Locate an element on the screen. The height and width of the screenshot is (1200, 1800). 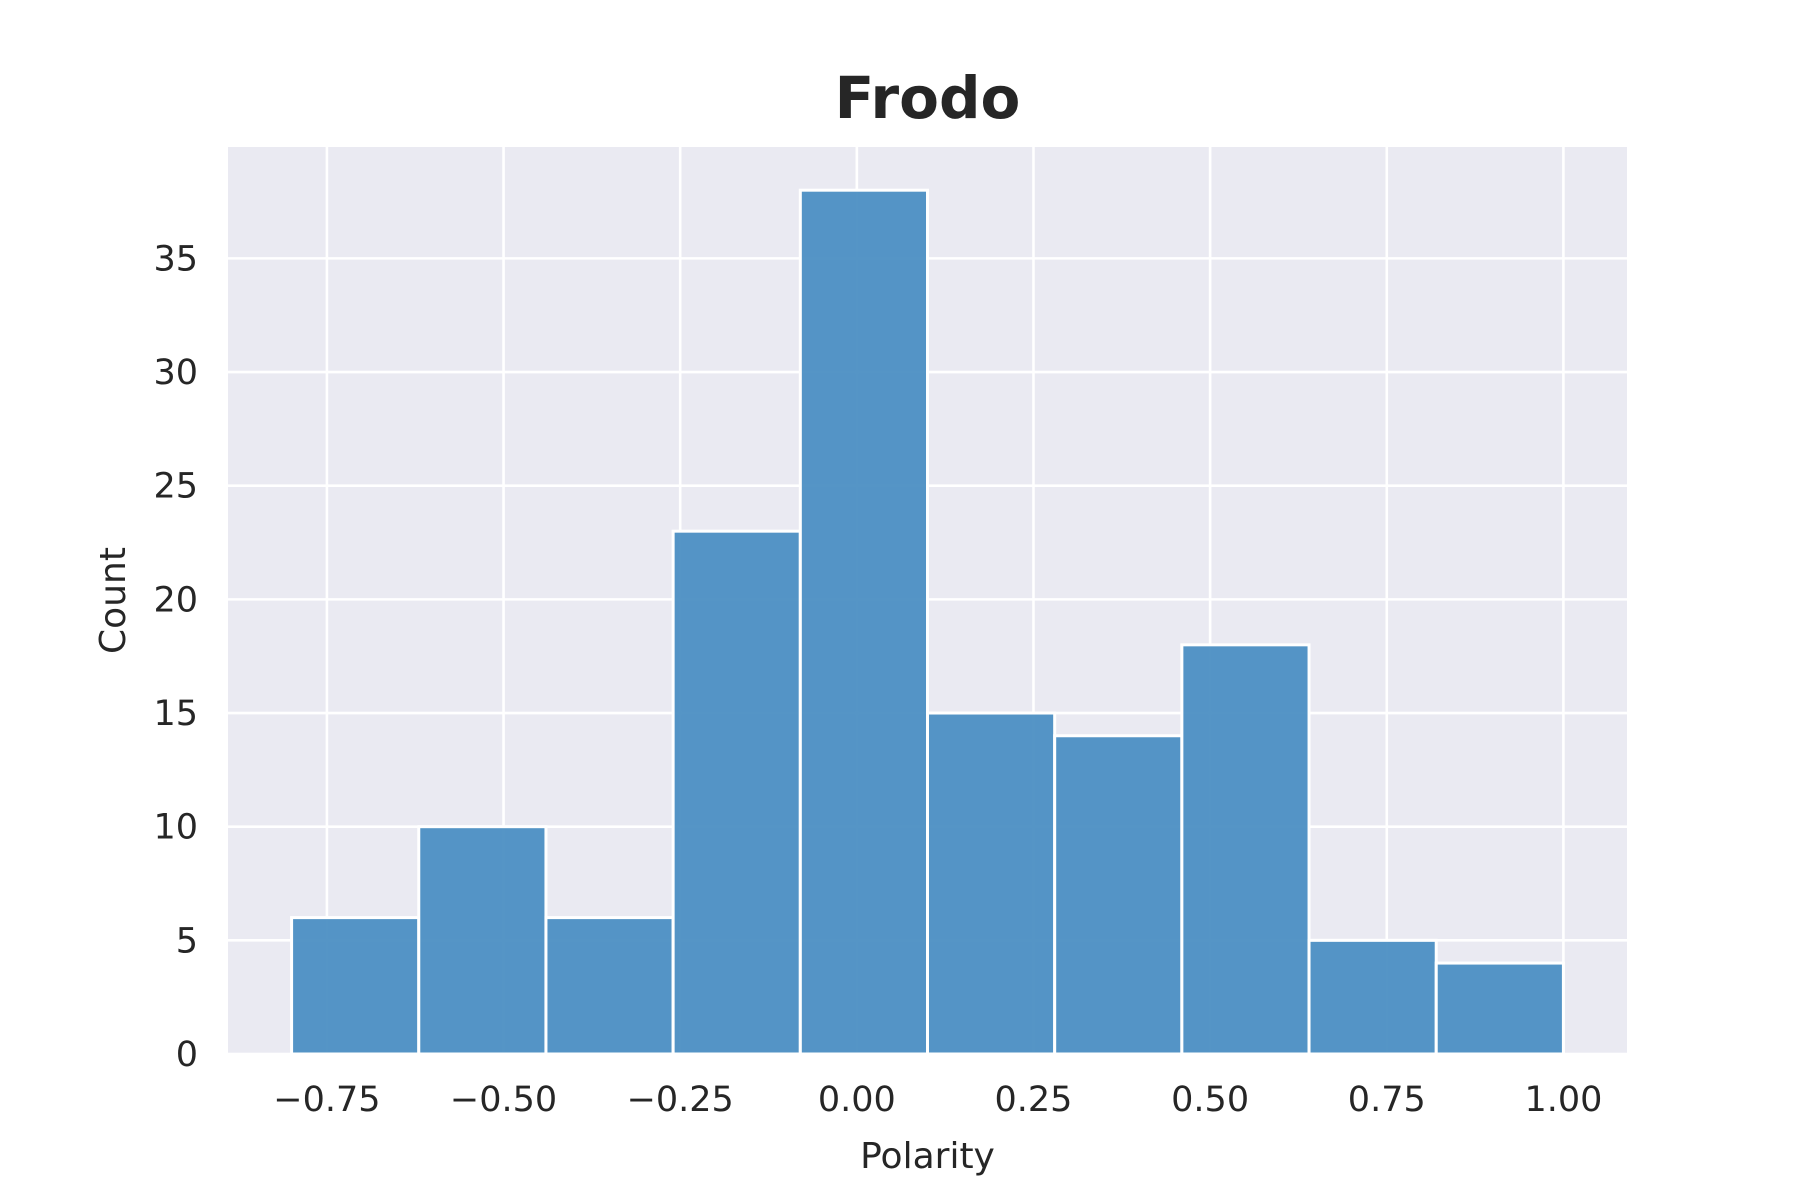
x-tick-labels: −0.75 −0.50 −0.25 0.00 0.25 0.50 0.75 1.00 is located at coordinates (937, 1100).